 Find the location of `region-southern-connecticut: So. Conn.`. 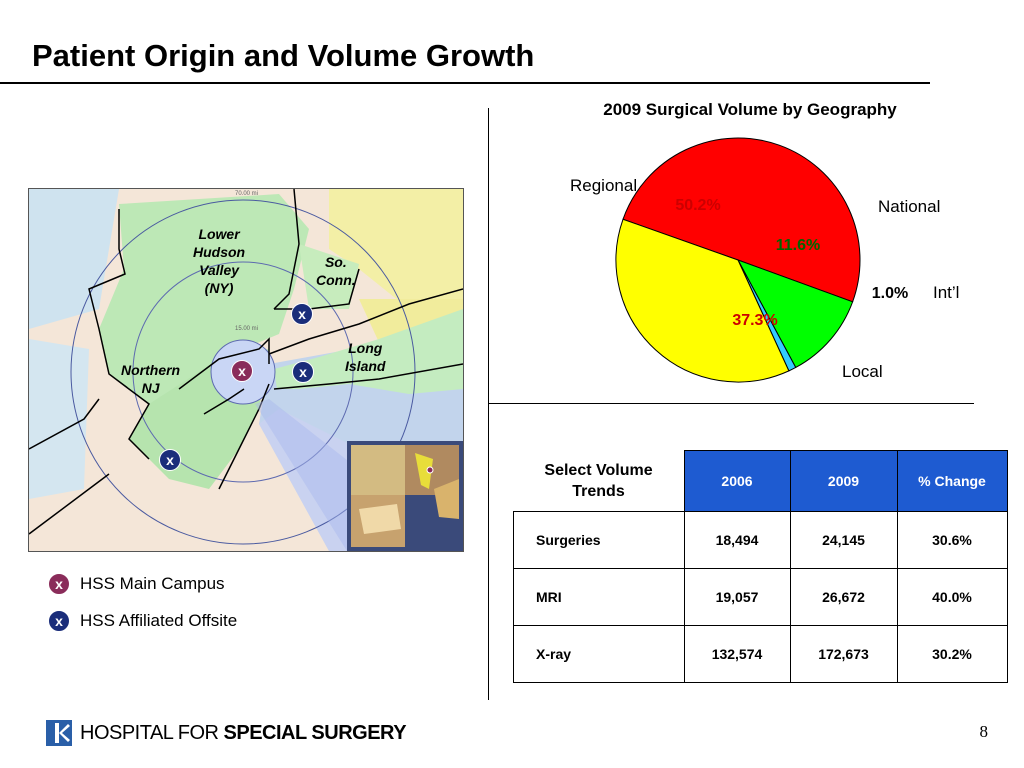

region-southern-connecticut: So. Conn. is located at coordinates (336, 271).